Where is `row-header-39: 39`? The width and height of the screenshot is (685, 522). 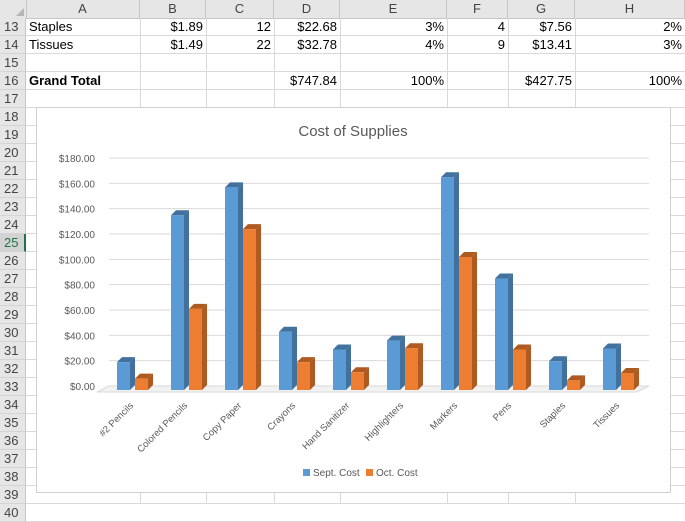 row-header-39: 39 is located at coordinates (13, 495).